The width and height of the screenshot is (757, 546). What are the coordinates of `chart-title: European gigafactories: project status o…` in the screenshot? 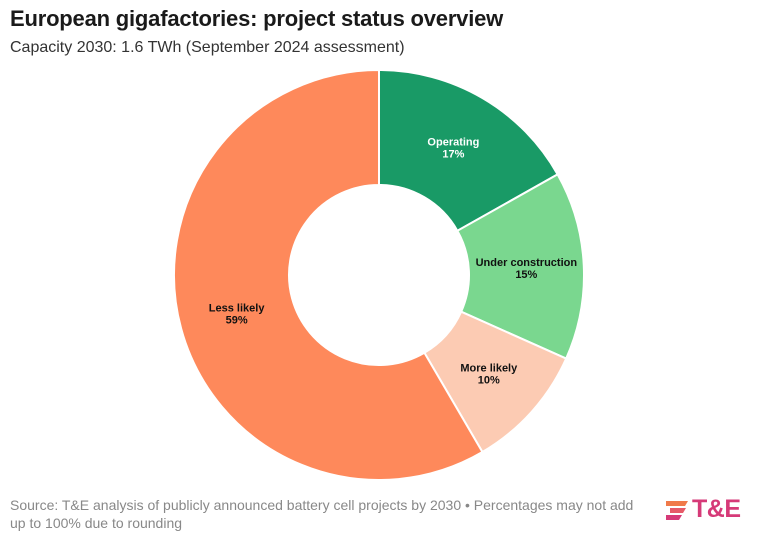 It's located at (257, 18).